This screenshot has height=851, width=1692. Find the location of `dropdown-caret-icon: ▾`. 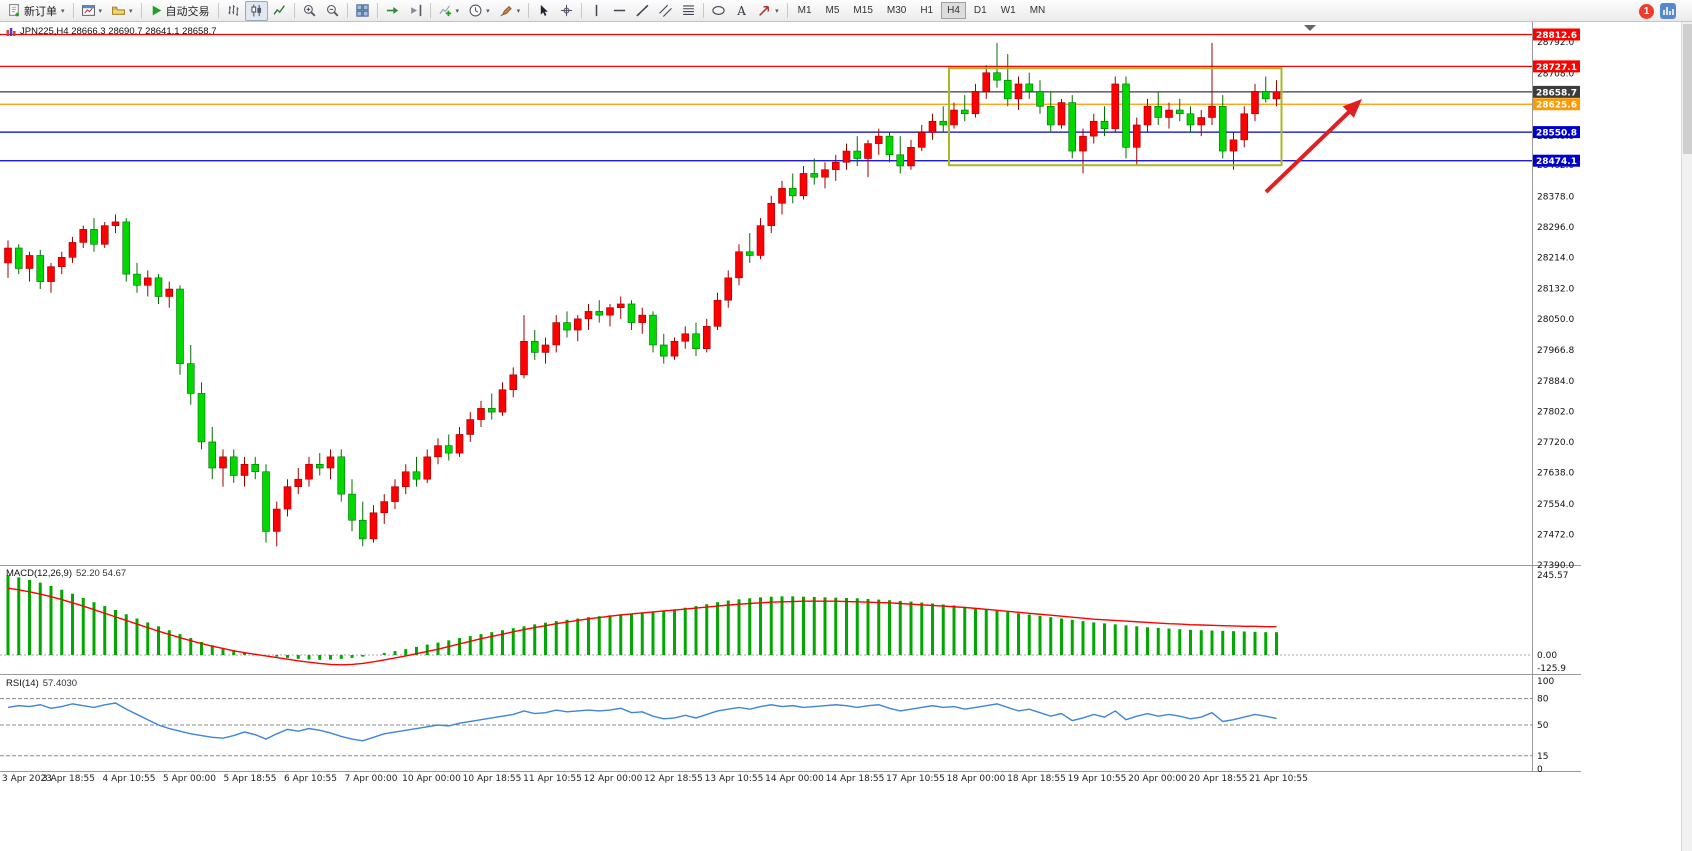

dropdown-caret-icon: ▾ is located at coordinates (131, 11).